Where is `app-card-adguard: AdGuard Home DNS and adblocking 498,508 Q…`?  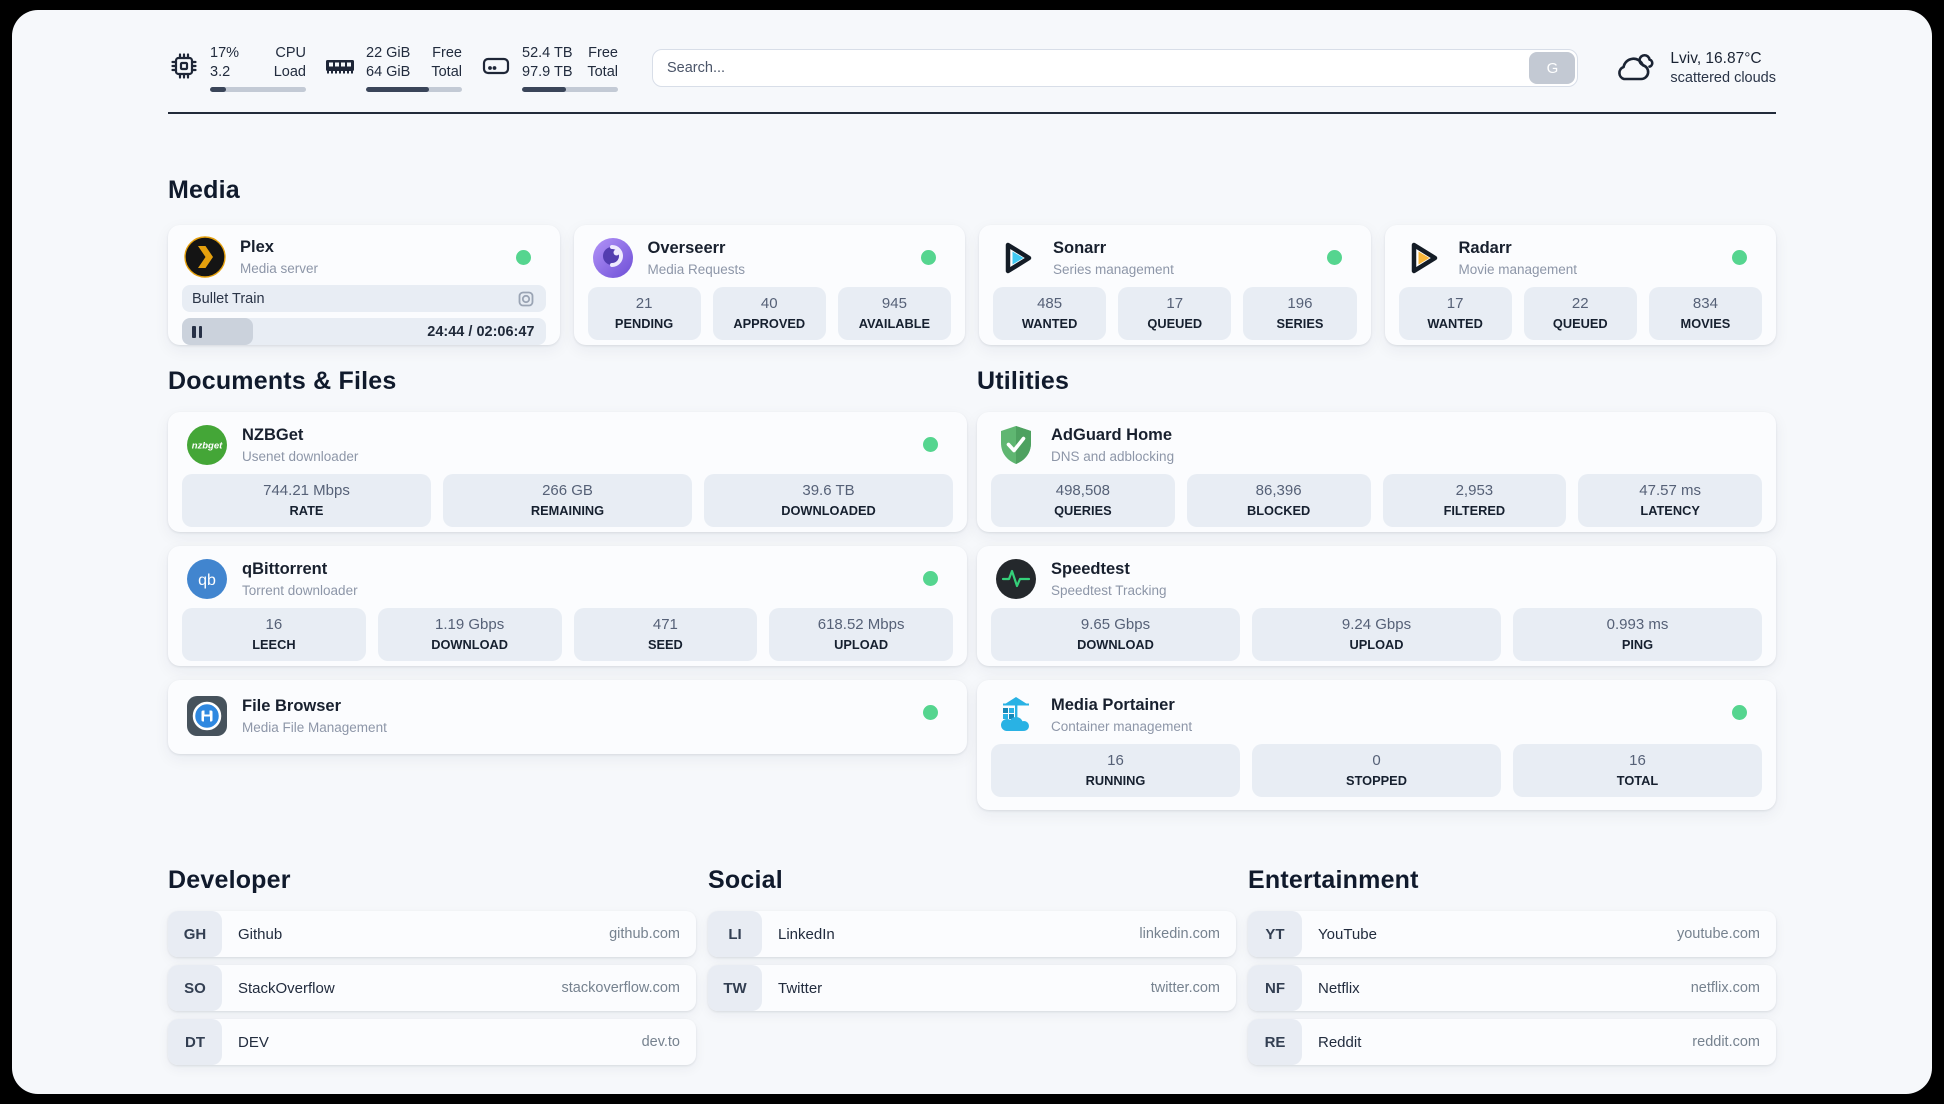
app-card-adguard: AdGuard Home DNS and adblocking 498,508 Q… is located at coordinates (1376, 472).